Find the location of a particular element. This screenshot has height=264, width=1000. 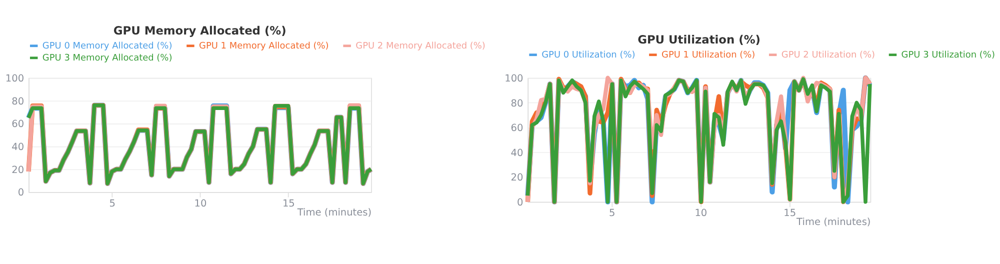

chart-title: GPU Memory Allocated (%) is located at coordinates (199, 31).